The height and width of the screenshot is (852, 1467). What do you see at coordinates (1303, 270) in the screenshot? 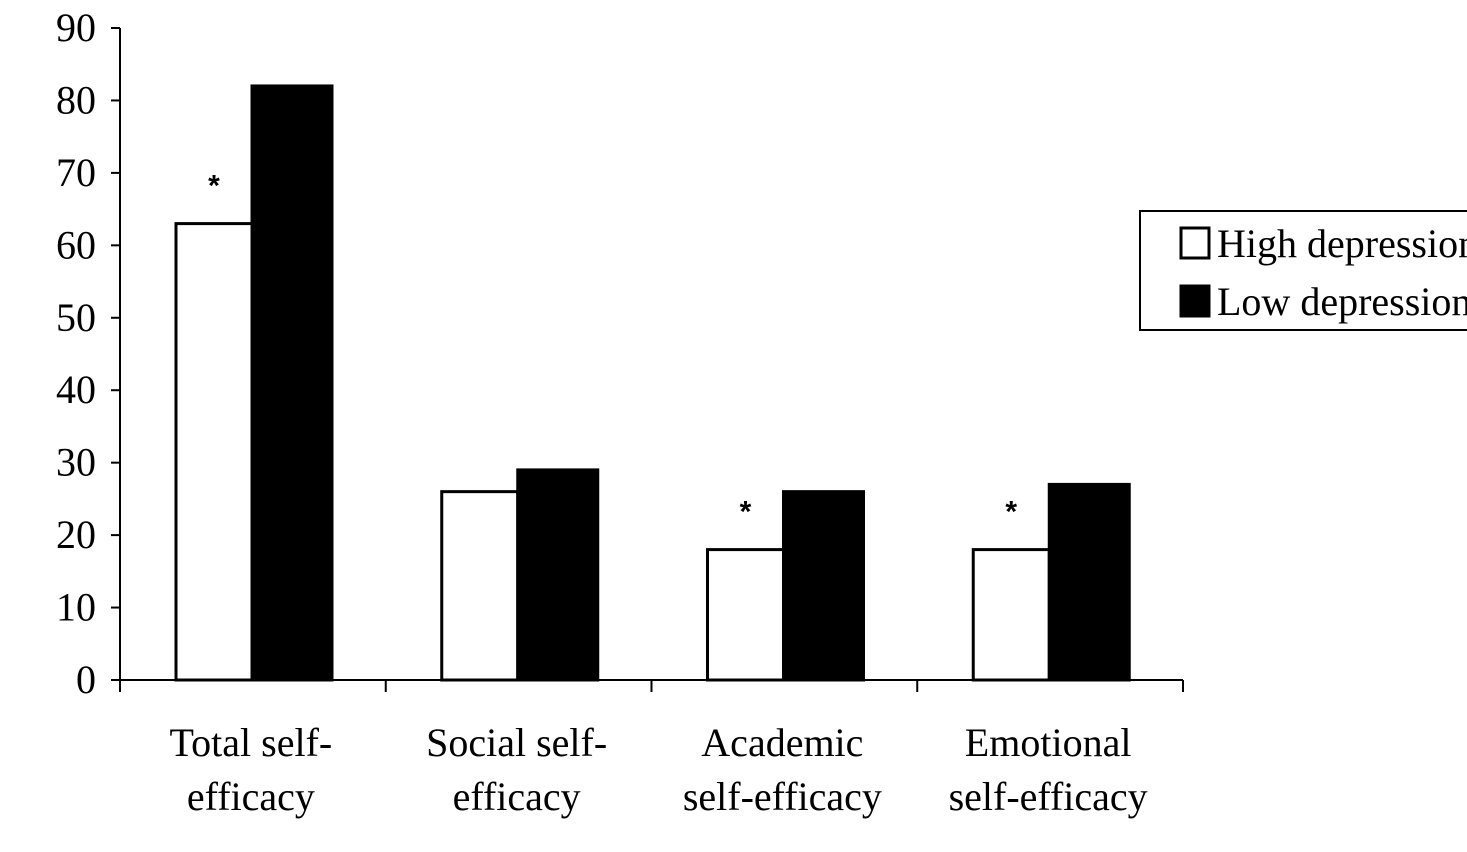
I see `chart-legend: High depression Low depression` at bounding box center [1303, 270].